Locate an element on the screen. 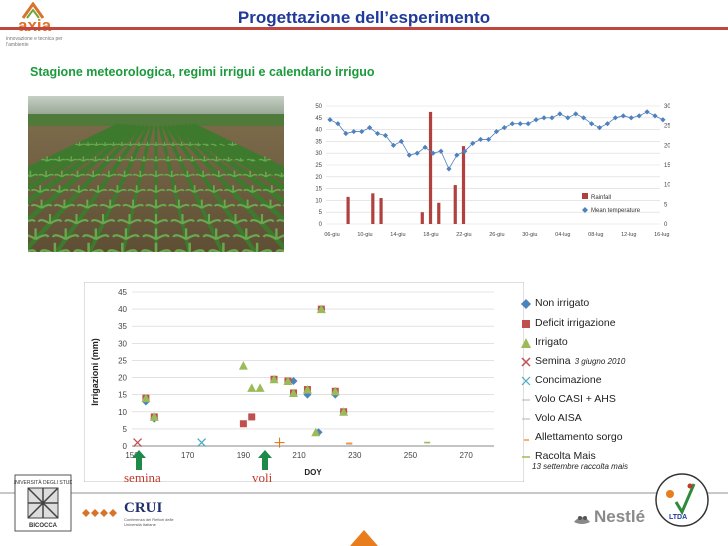 Image resolution: width=728 pixels, height=546 pixels. ltda-logo-icon is located at coordinates (682, 500).